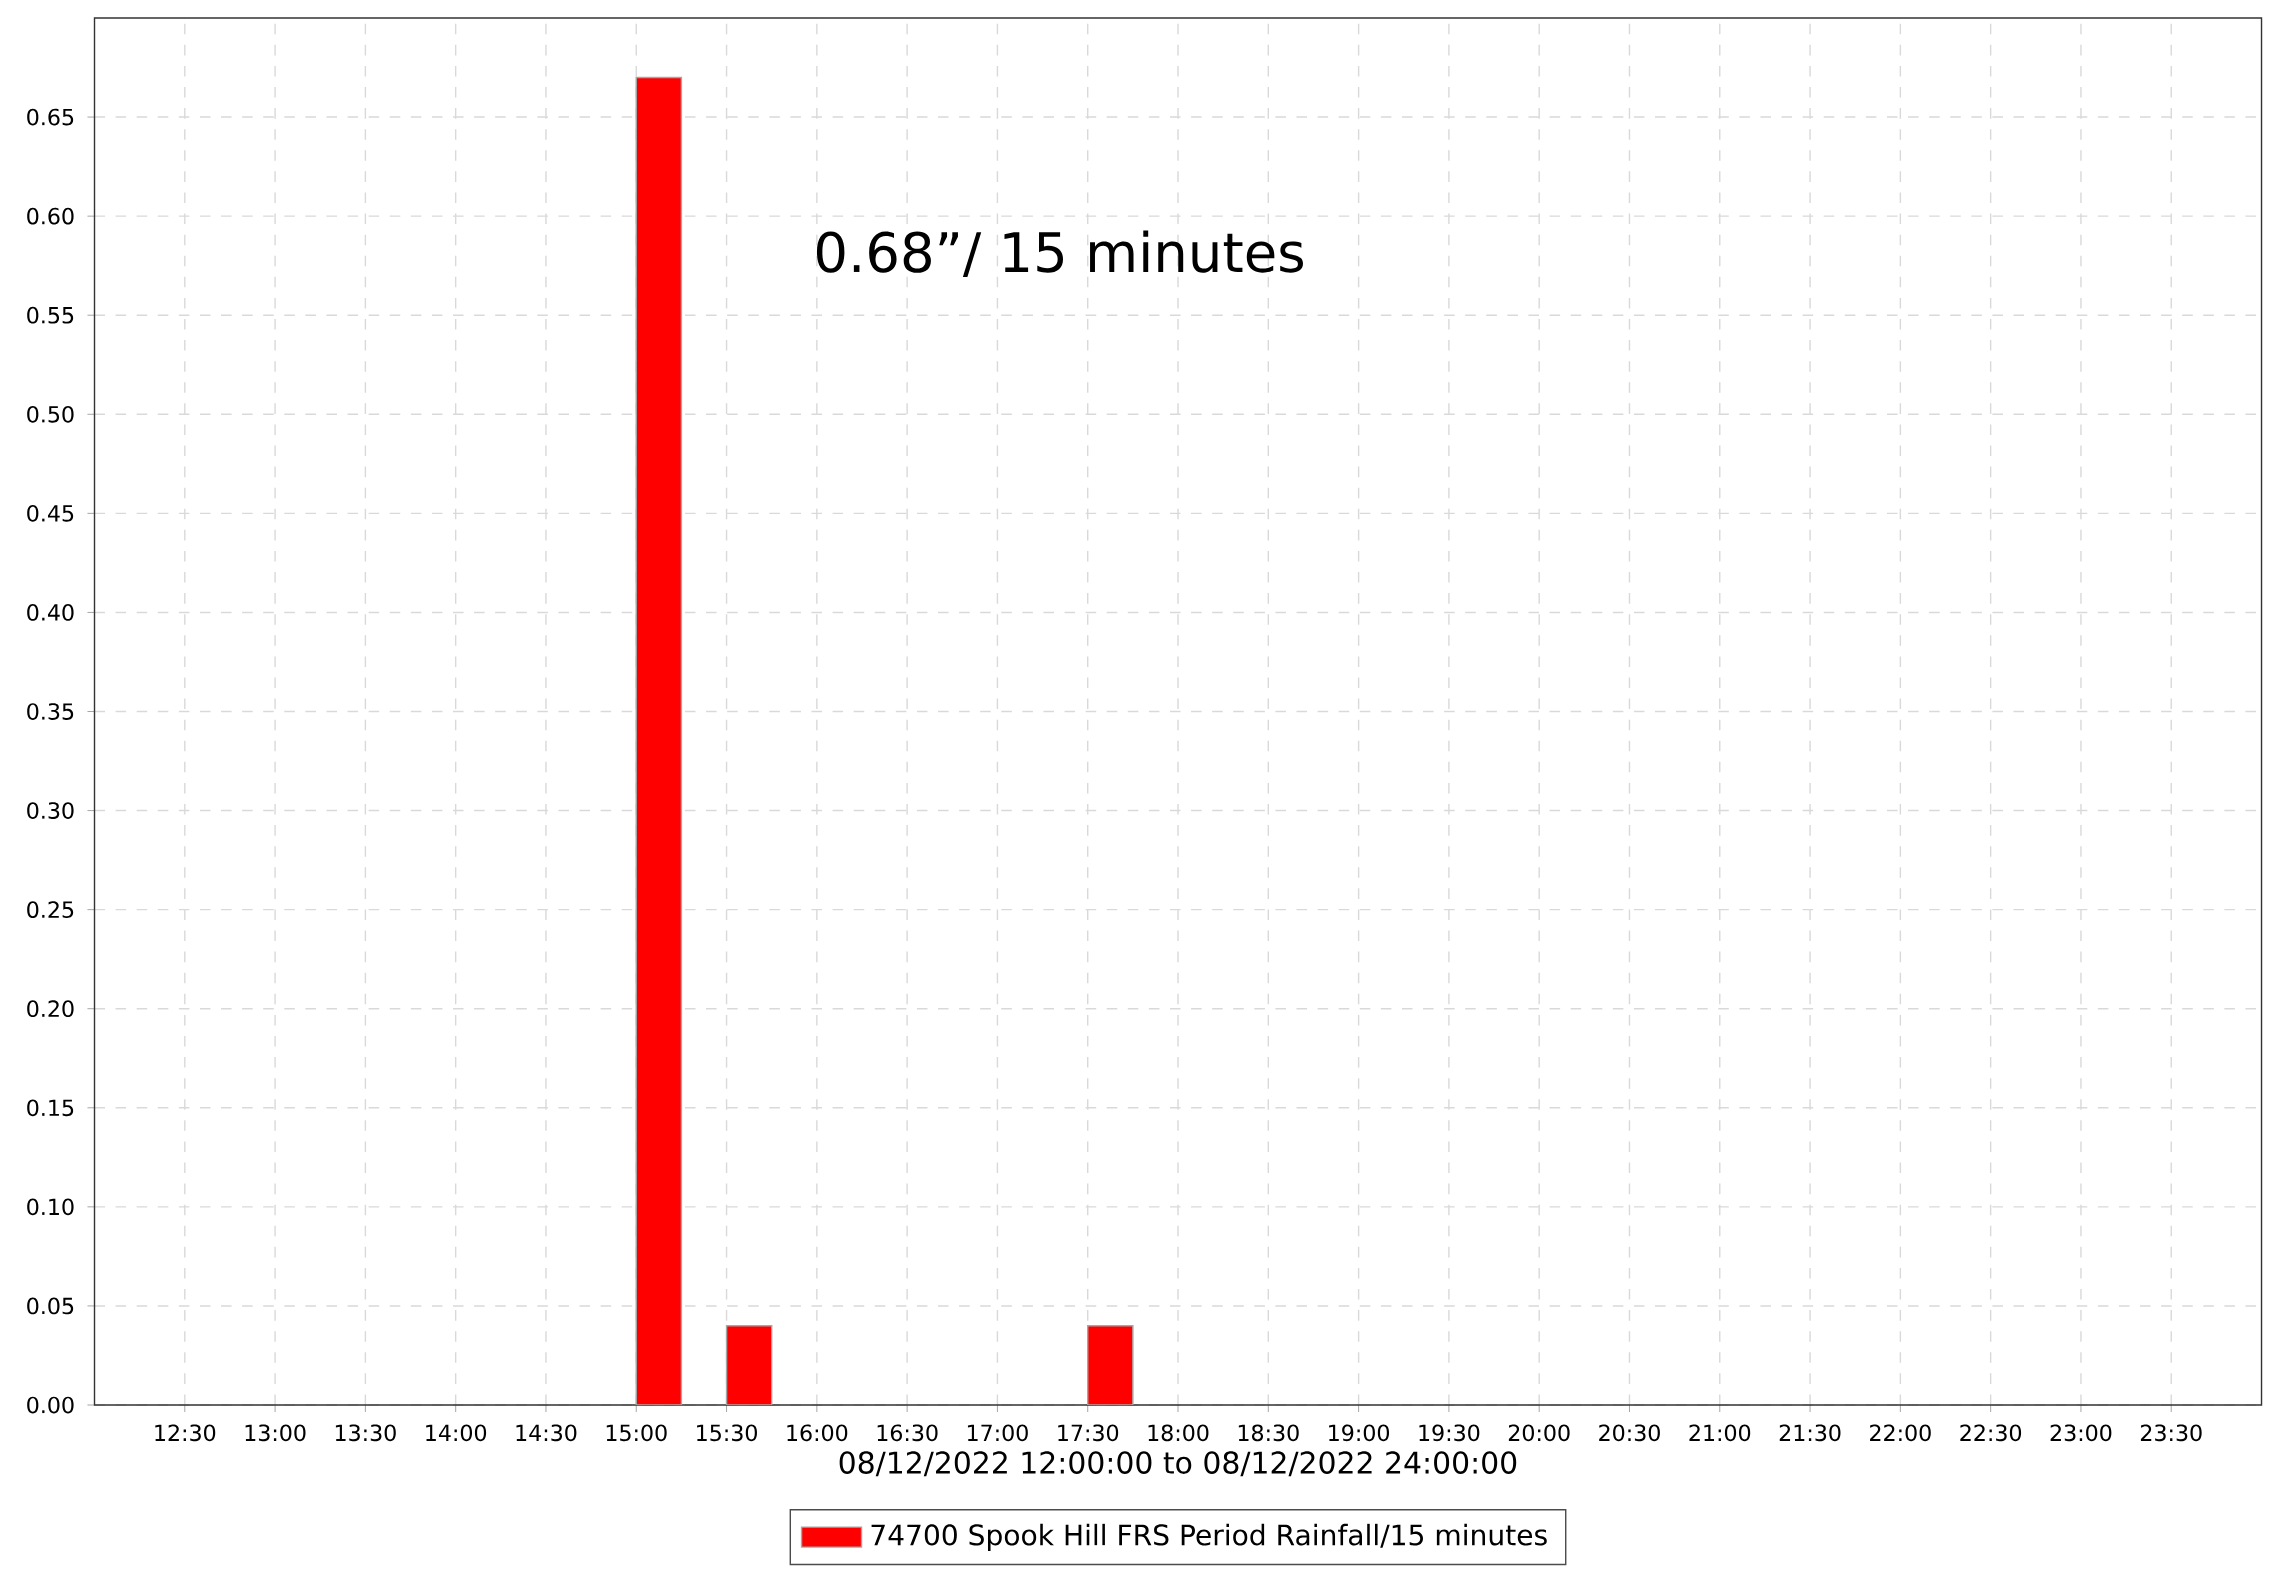 The height and width of the screenshot is (1570, 2280). Describe the element at coordinates (1720, 1433) in the screenshot. I see `x-tick-label: 21:00` at that location.